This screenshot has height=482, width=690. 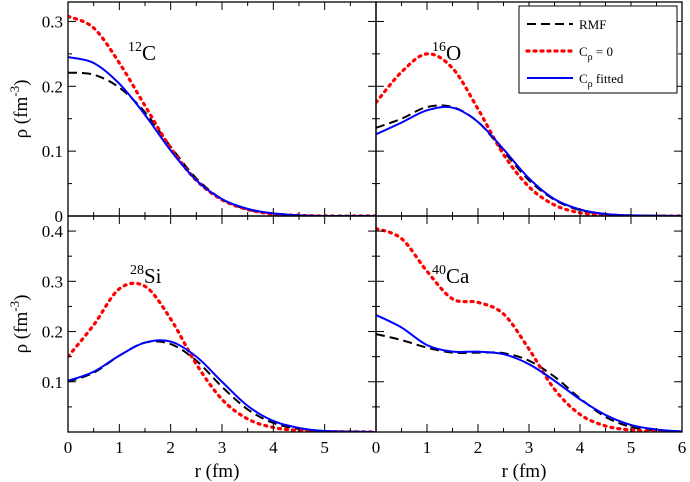 I want to click on legend: RMF Cρ = 0 Cρ fitted, so click(x=598, y=49).